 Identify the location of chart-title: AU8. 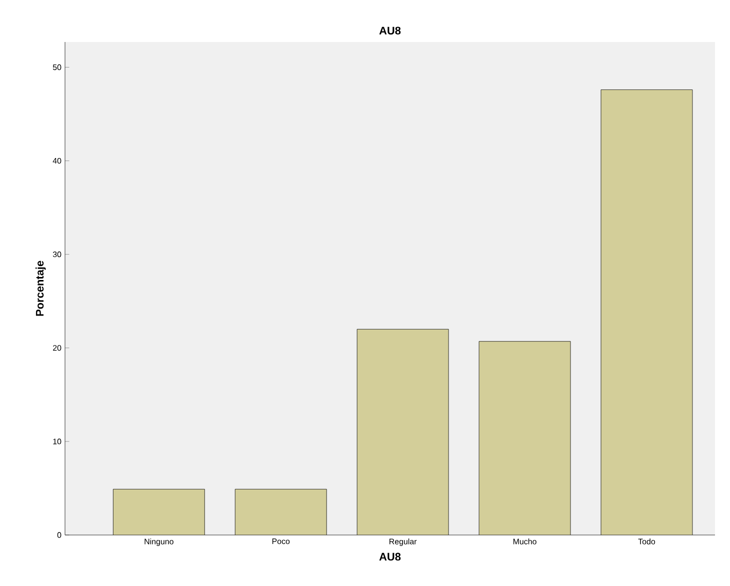
(390, 30).